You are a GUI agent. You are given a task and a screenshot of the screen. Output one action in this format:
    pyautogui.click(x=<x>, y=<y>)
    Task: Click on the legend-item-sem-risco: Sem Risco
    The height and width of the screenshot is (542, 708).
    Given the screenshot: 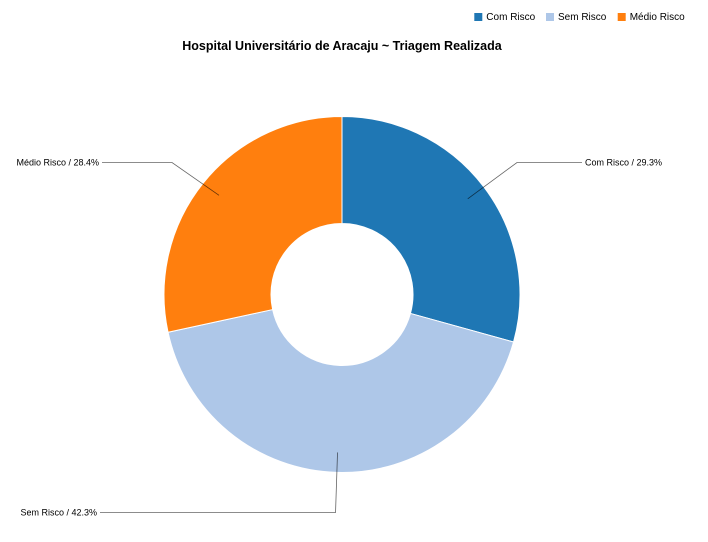 What is the action you would take?
    pyautogui.click(x=576, y=17)
    